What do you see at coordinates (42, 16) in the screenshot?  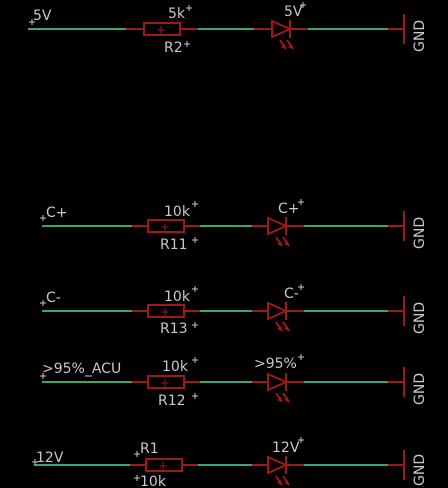 I see `net-label: 5V` at bounding box center [42, 16].